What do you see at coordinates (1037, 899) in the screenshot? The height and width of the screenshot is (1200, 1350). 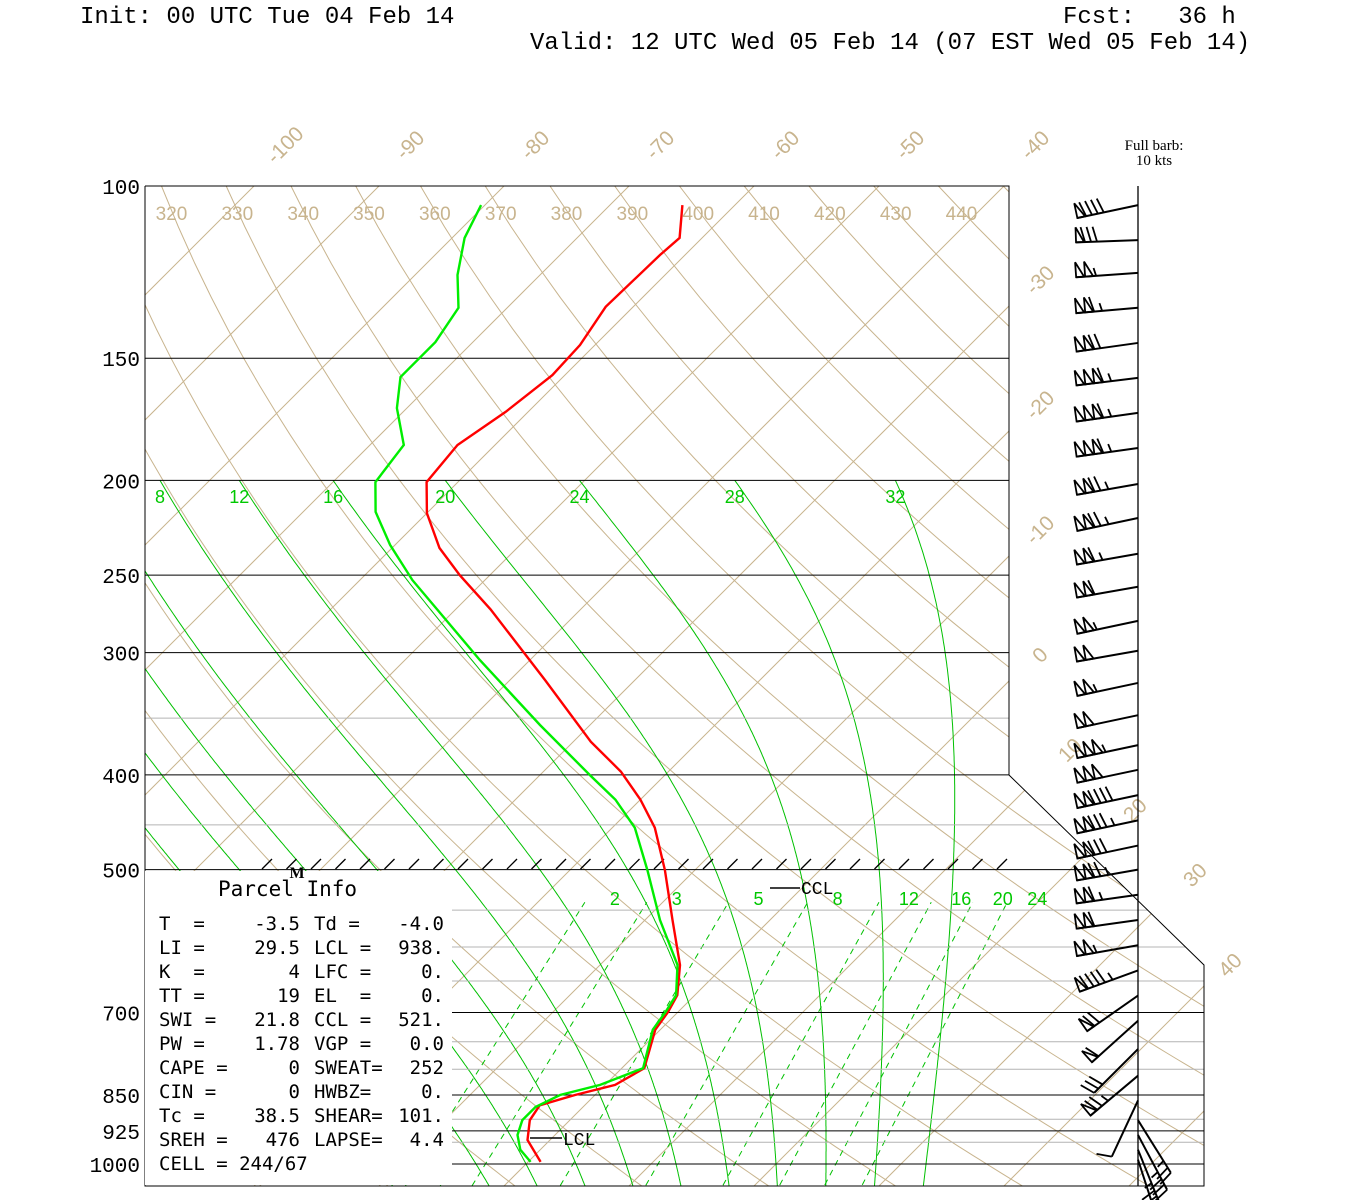 I see `mixing-ratio-label: 24` at bounding box center [1037, 899].